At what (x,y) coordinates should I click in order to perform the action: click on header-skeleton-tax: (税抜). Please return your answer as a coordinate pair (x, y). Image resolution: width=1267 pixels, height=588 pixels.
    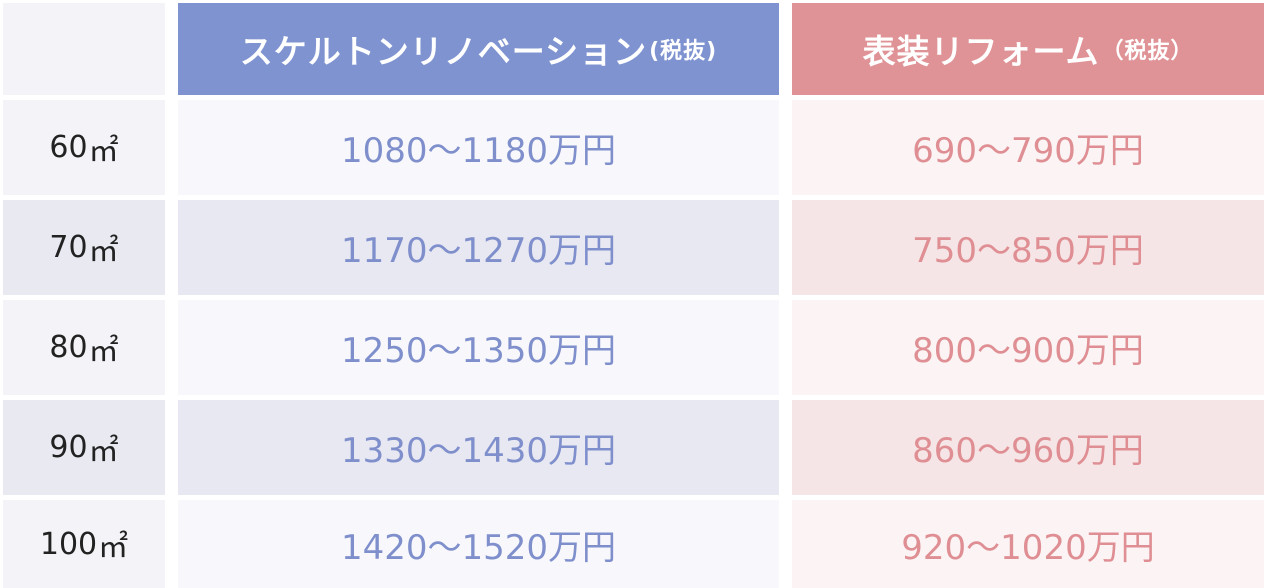
    Looking at the image, I should click on (683, 51).